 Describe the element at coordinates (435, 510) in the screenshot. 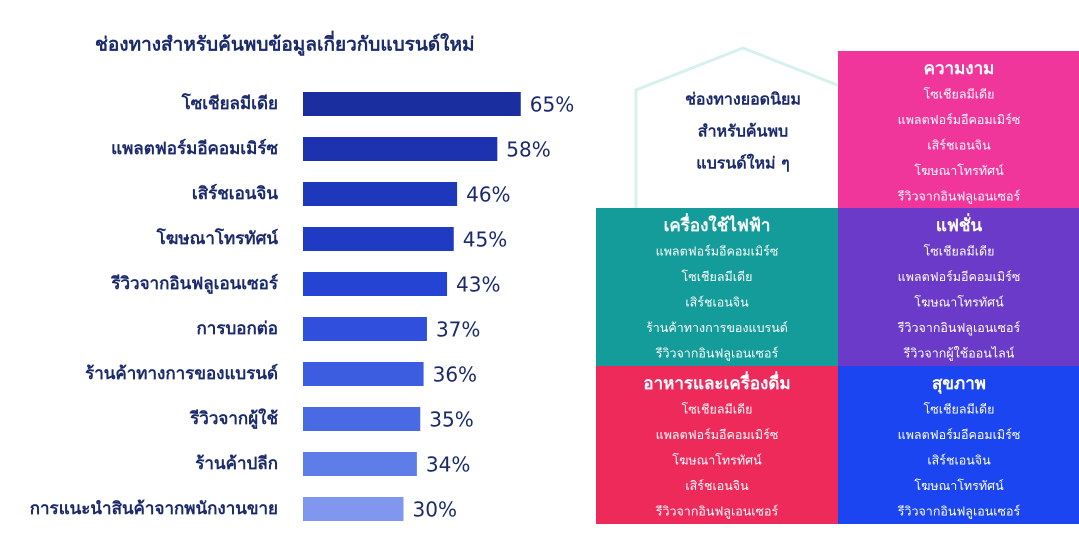

I see `value-label: 30%` at that location.